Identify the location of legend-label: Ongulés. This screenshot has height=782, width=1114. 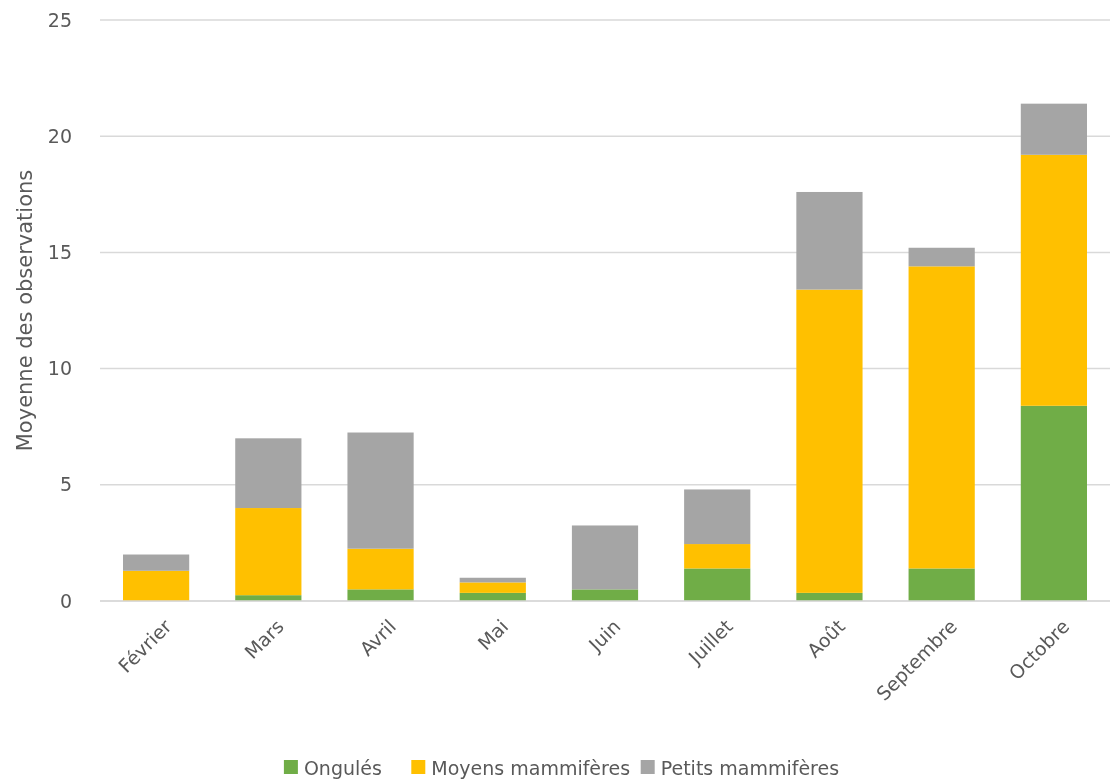
(342, 767).